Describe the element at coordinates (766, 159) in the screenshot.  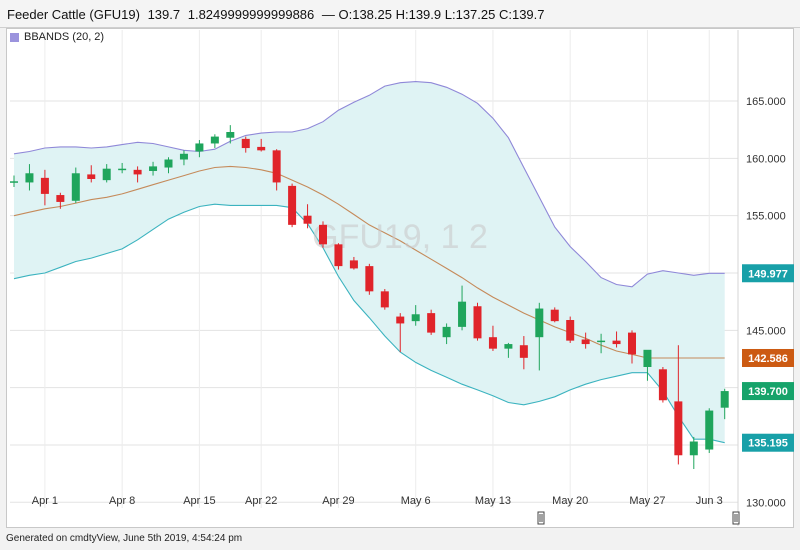
I see `y-tick-label: 160.000` at that location.